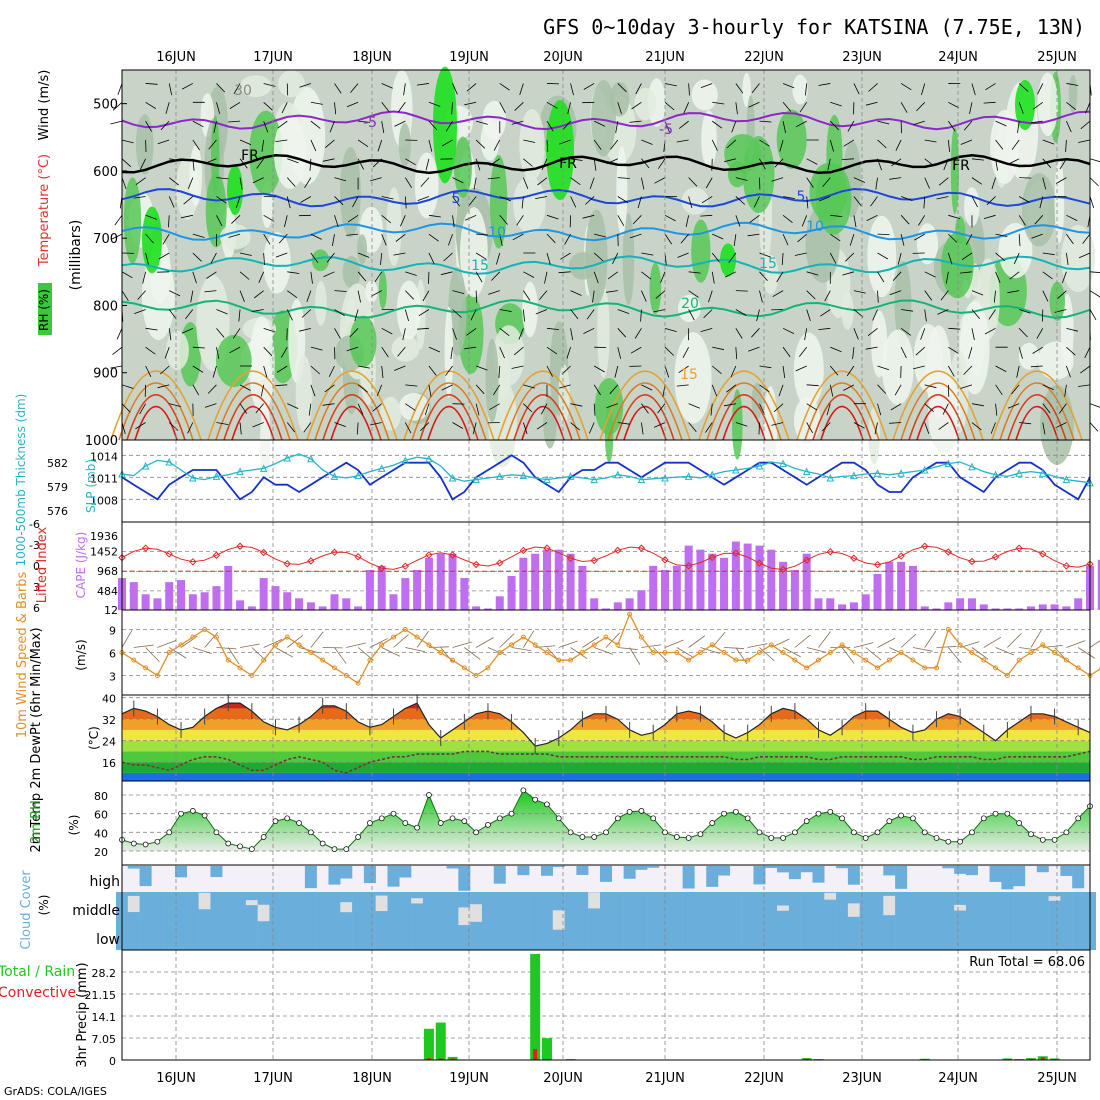 The height and width of the screenshot is (1100, 1100). Describe the element at coordinates (36, 822) in the screenshot. I see `ylabel-rh-2m: 2m RH` at that location.